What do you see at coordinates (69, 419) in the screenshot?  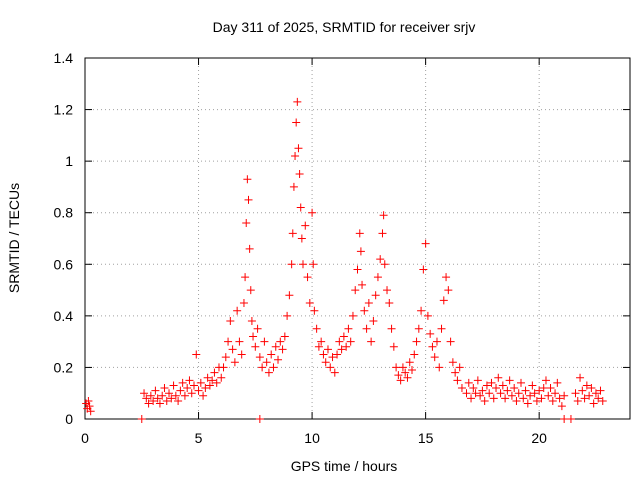 I see `y-tick-label: 0` at bounding box center [69, 419].